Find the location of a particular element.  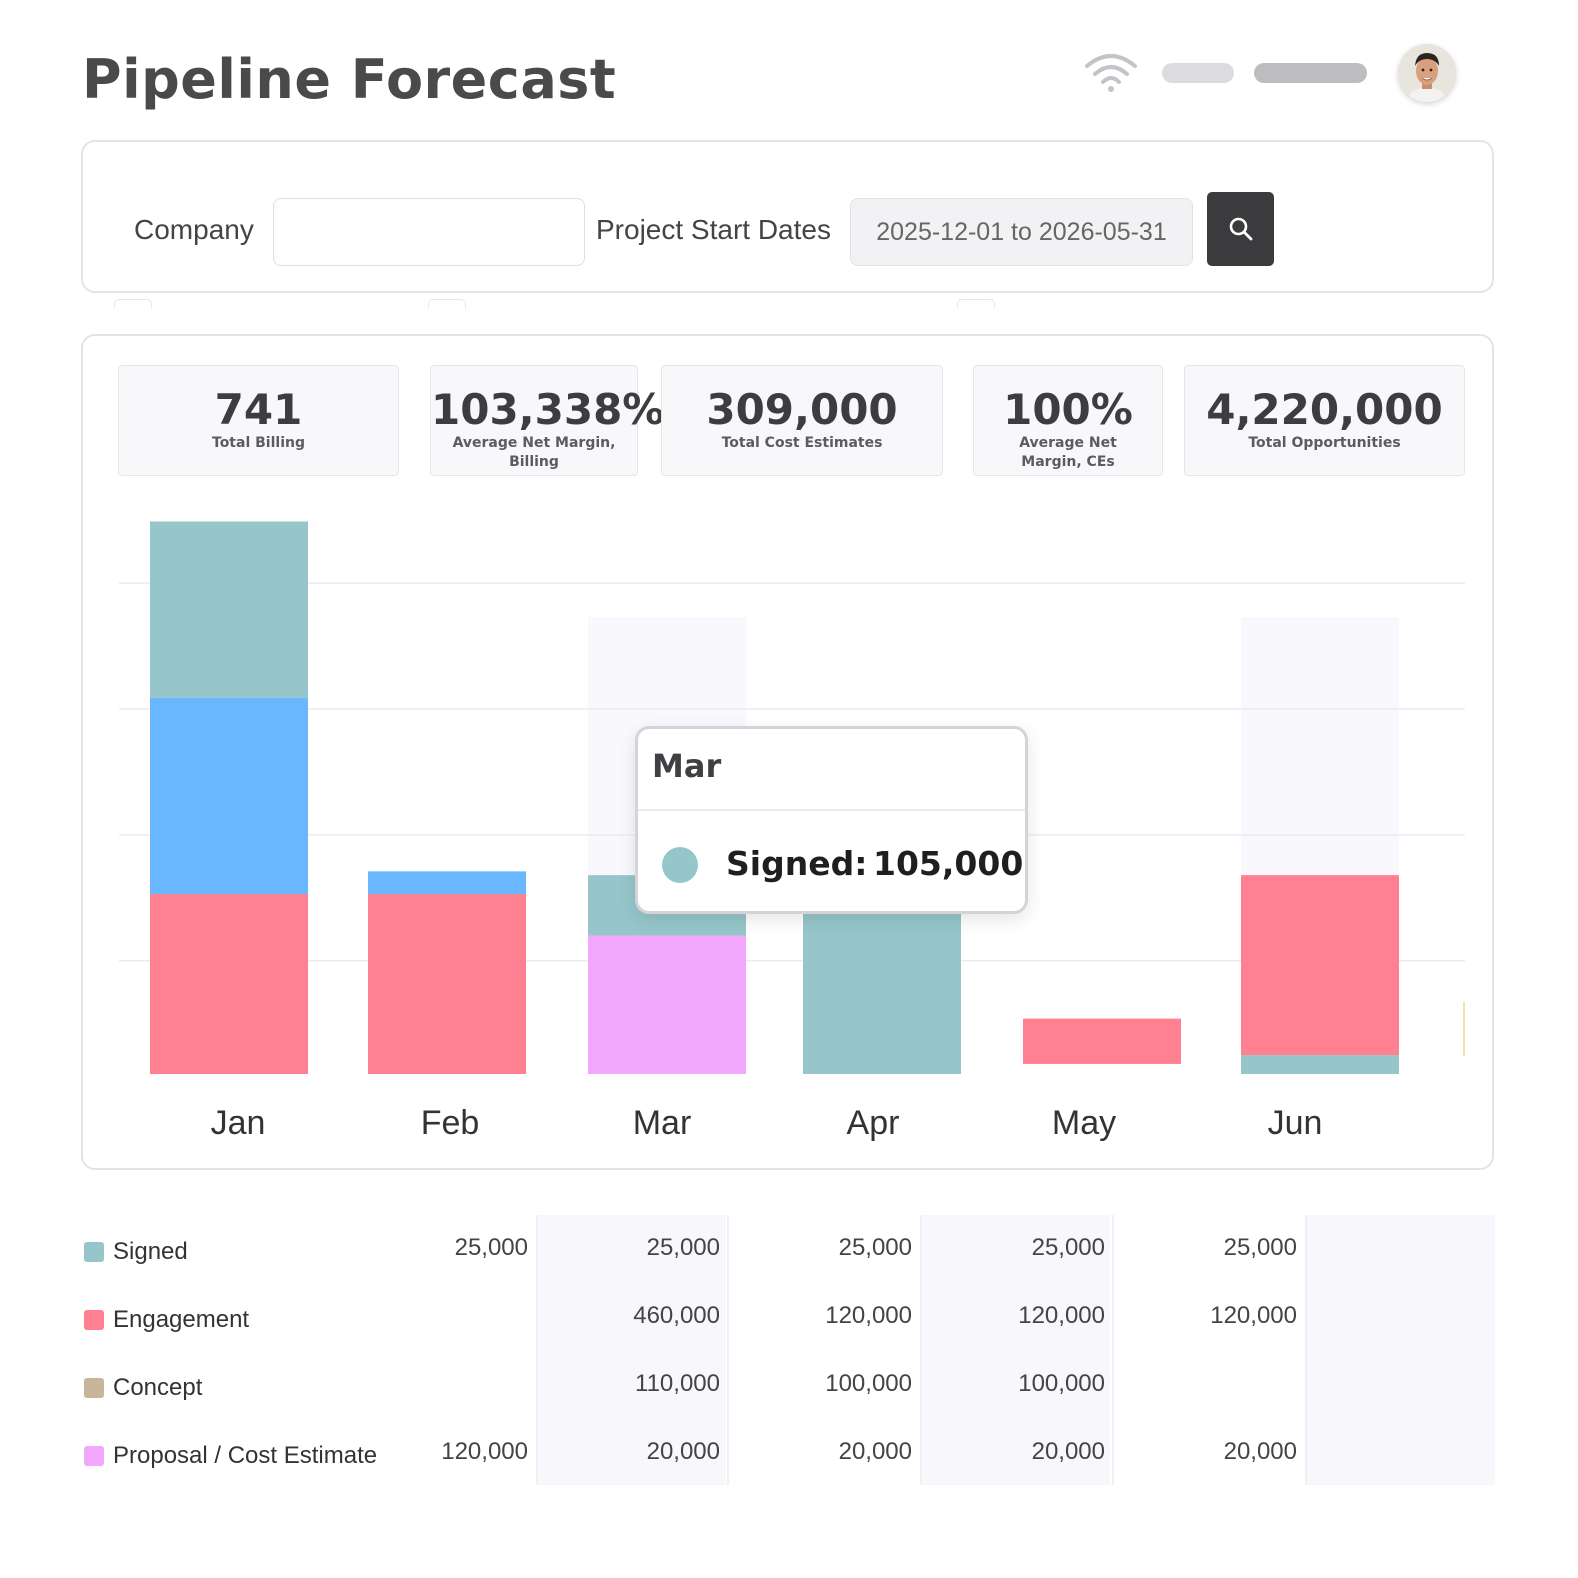

kpi-total-billing: 741 Total Billing is located at coordinates (258, 420).